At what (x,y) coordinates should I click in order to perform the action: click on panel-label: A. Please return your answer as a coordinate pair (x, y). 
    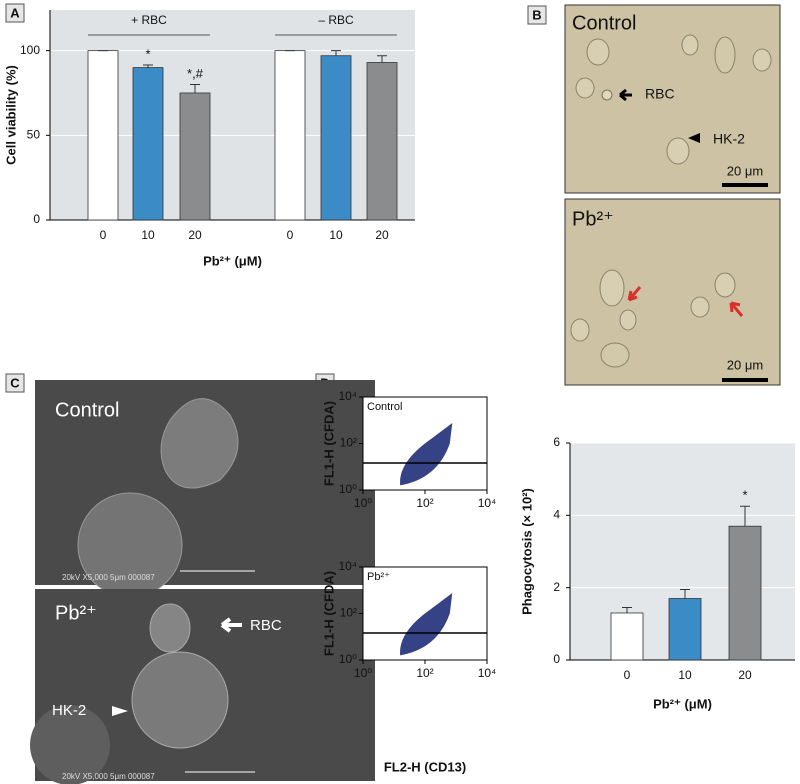
    Looking at the image, I should click on (15, 12).